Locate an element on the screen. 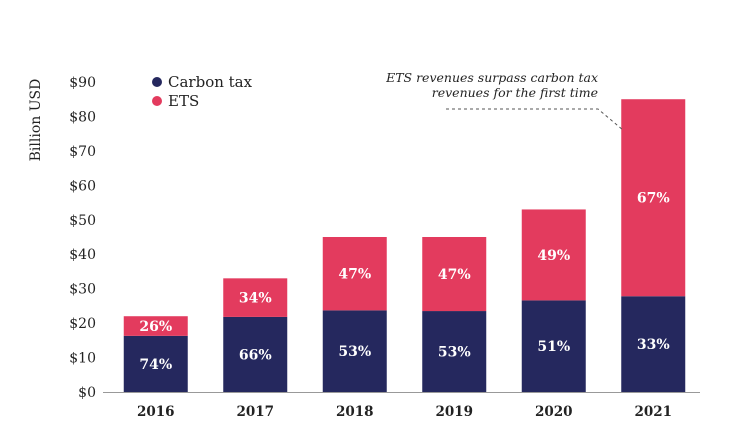 The image size is (754, 447). y-tick-label: $40 is located at coordinates (82, 255).